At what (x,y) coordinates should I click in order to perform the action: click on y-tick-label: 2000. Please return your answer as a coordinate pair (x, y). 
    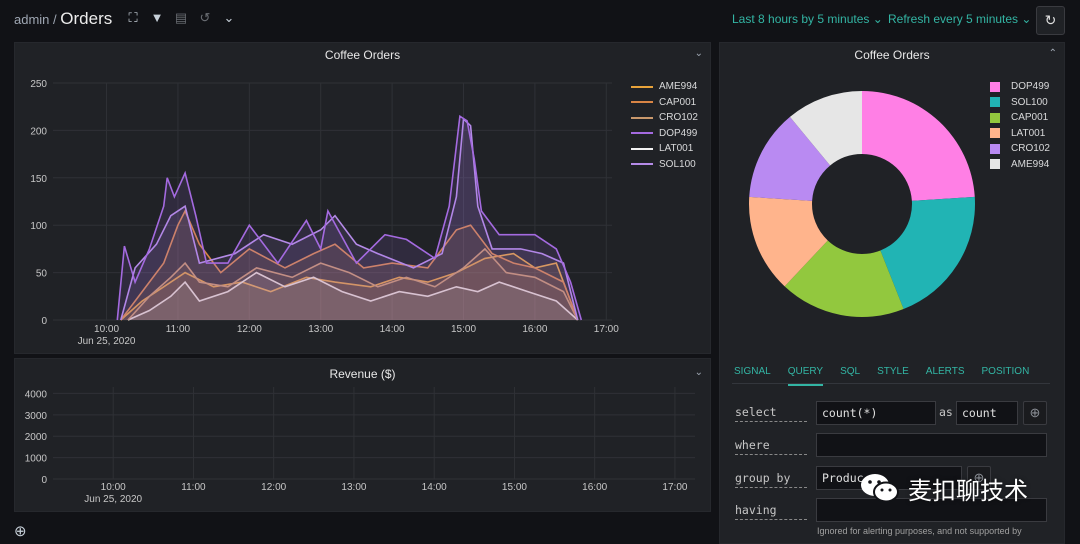
    Looking at the image, I should click on (36, 437).